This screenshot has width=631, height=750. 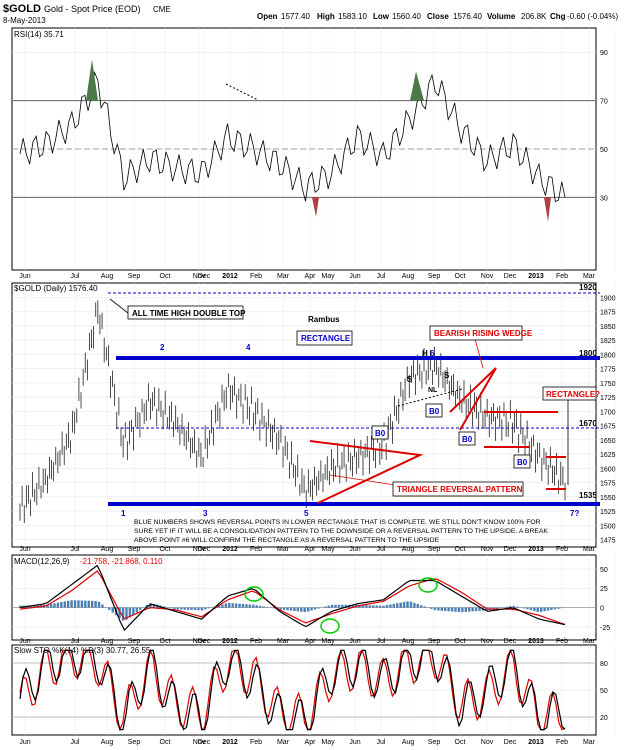 I want to click on chart-date: 8-May-2013, so click(x=24, y=20).